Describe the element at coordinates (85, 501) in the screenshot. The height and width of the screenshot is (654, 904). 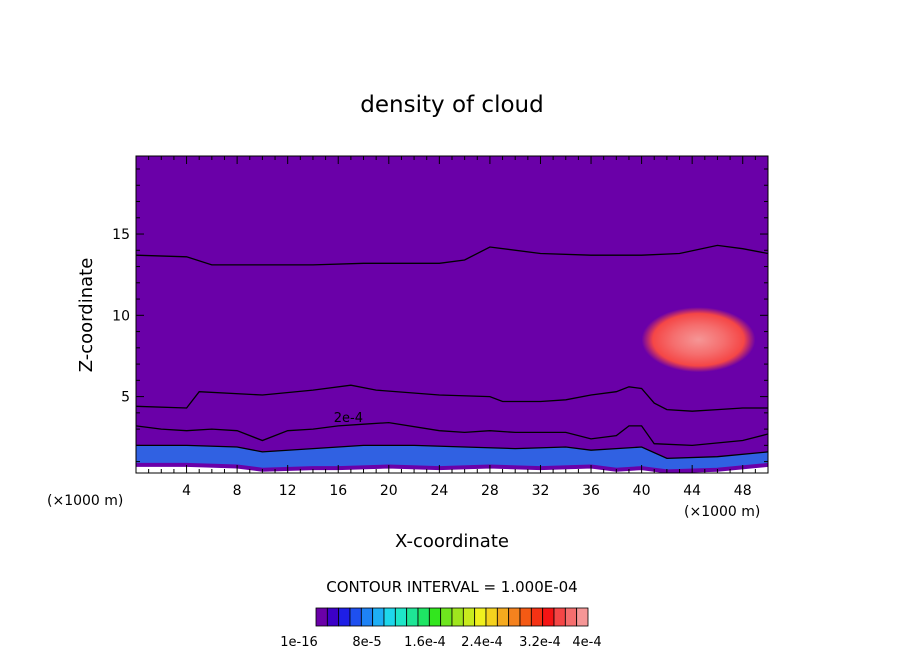
I see `x-unit-left: (×1000 m)` at that location.